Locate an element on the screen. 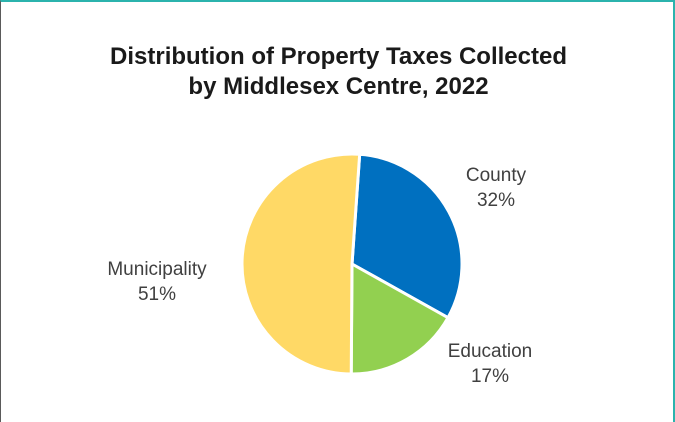 The height and width of the screenshot is (422, 675). pie-slice-education is located at coordinates (399, 319).